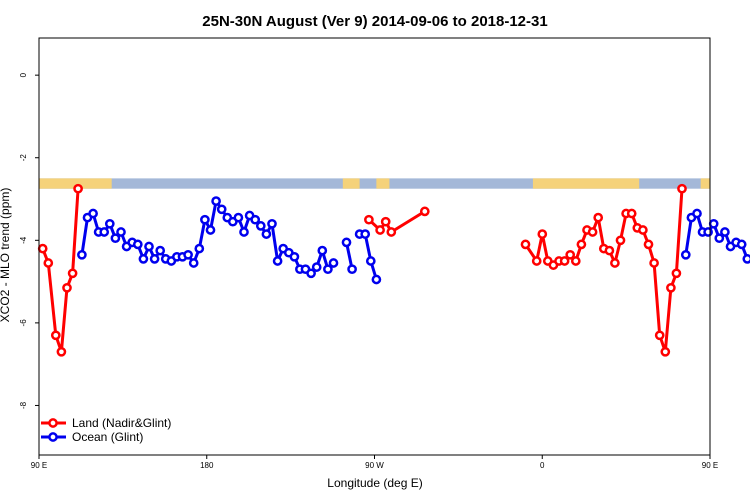  I want to click on surface-band, so click(374, 183).